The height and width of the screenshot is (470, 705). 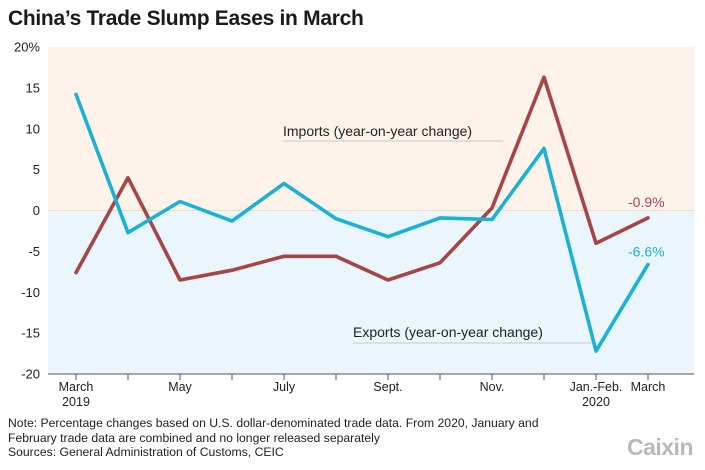 I want to click on y-tick-label: -5, so click(x=34, y=251).